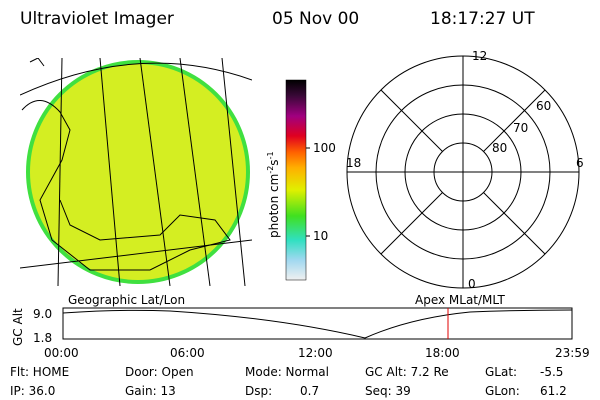 The height and width of the screenshot is (400, 600). I want to click on altitude-curve, so click(317, 324).